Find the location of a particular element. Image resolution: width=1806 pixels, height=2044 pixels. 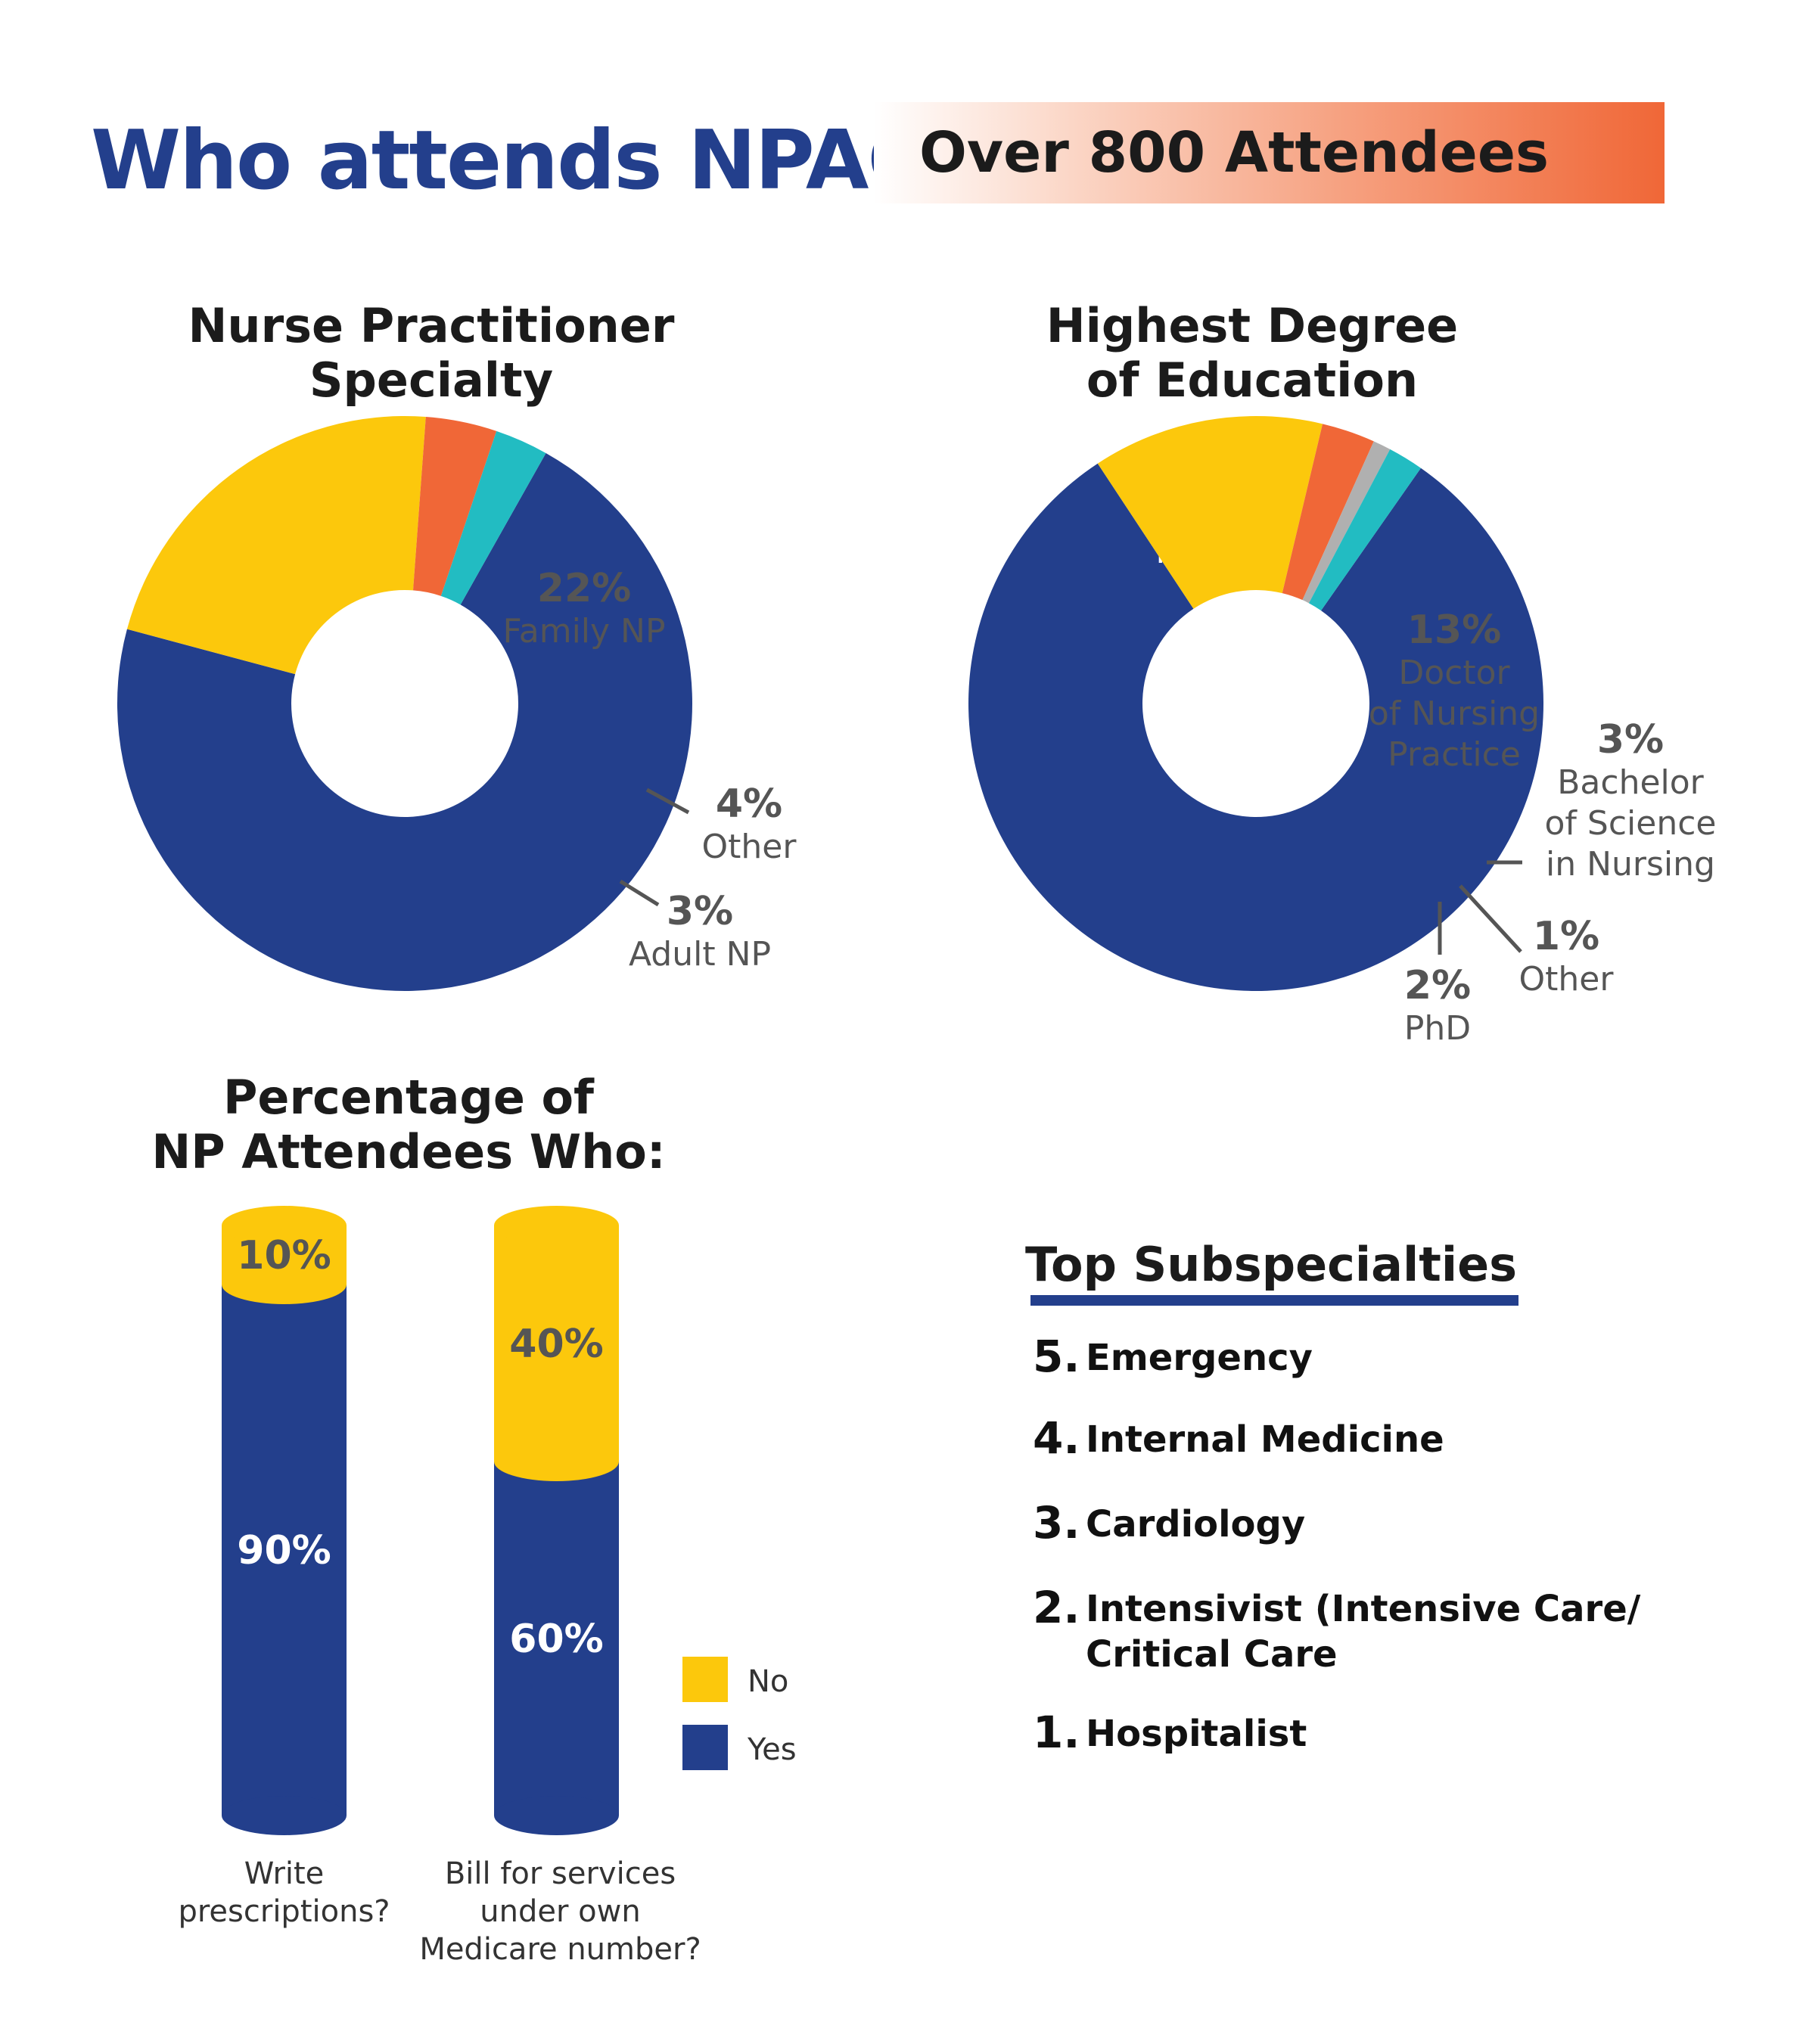

attendees-banner: Over 800 Attendees is located at coordinates (1269, 152).